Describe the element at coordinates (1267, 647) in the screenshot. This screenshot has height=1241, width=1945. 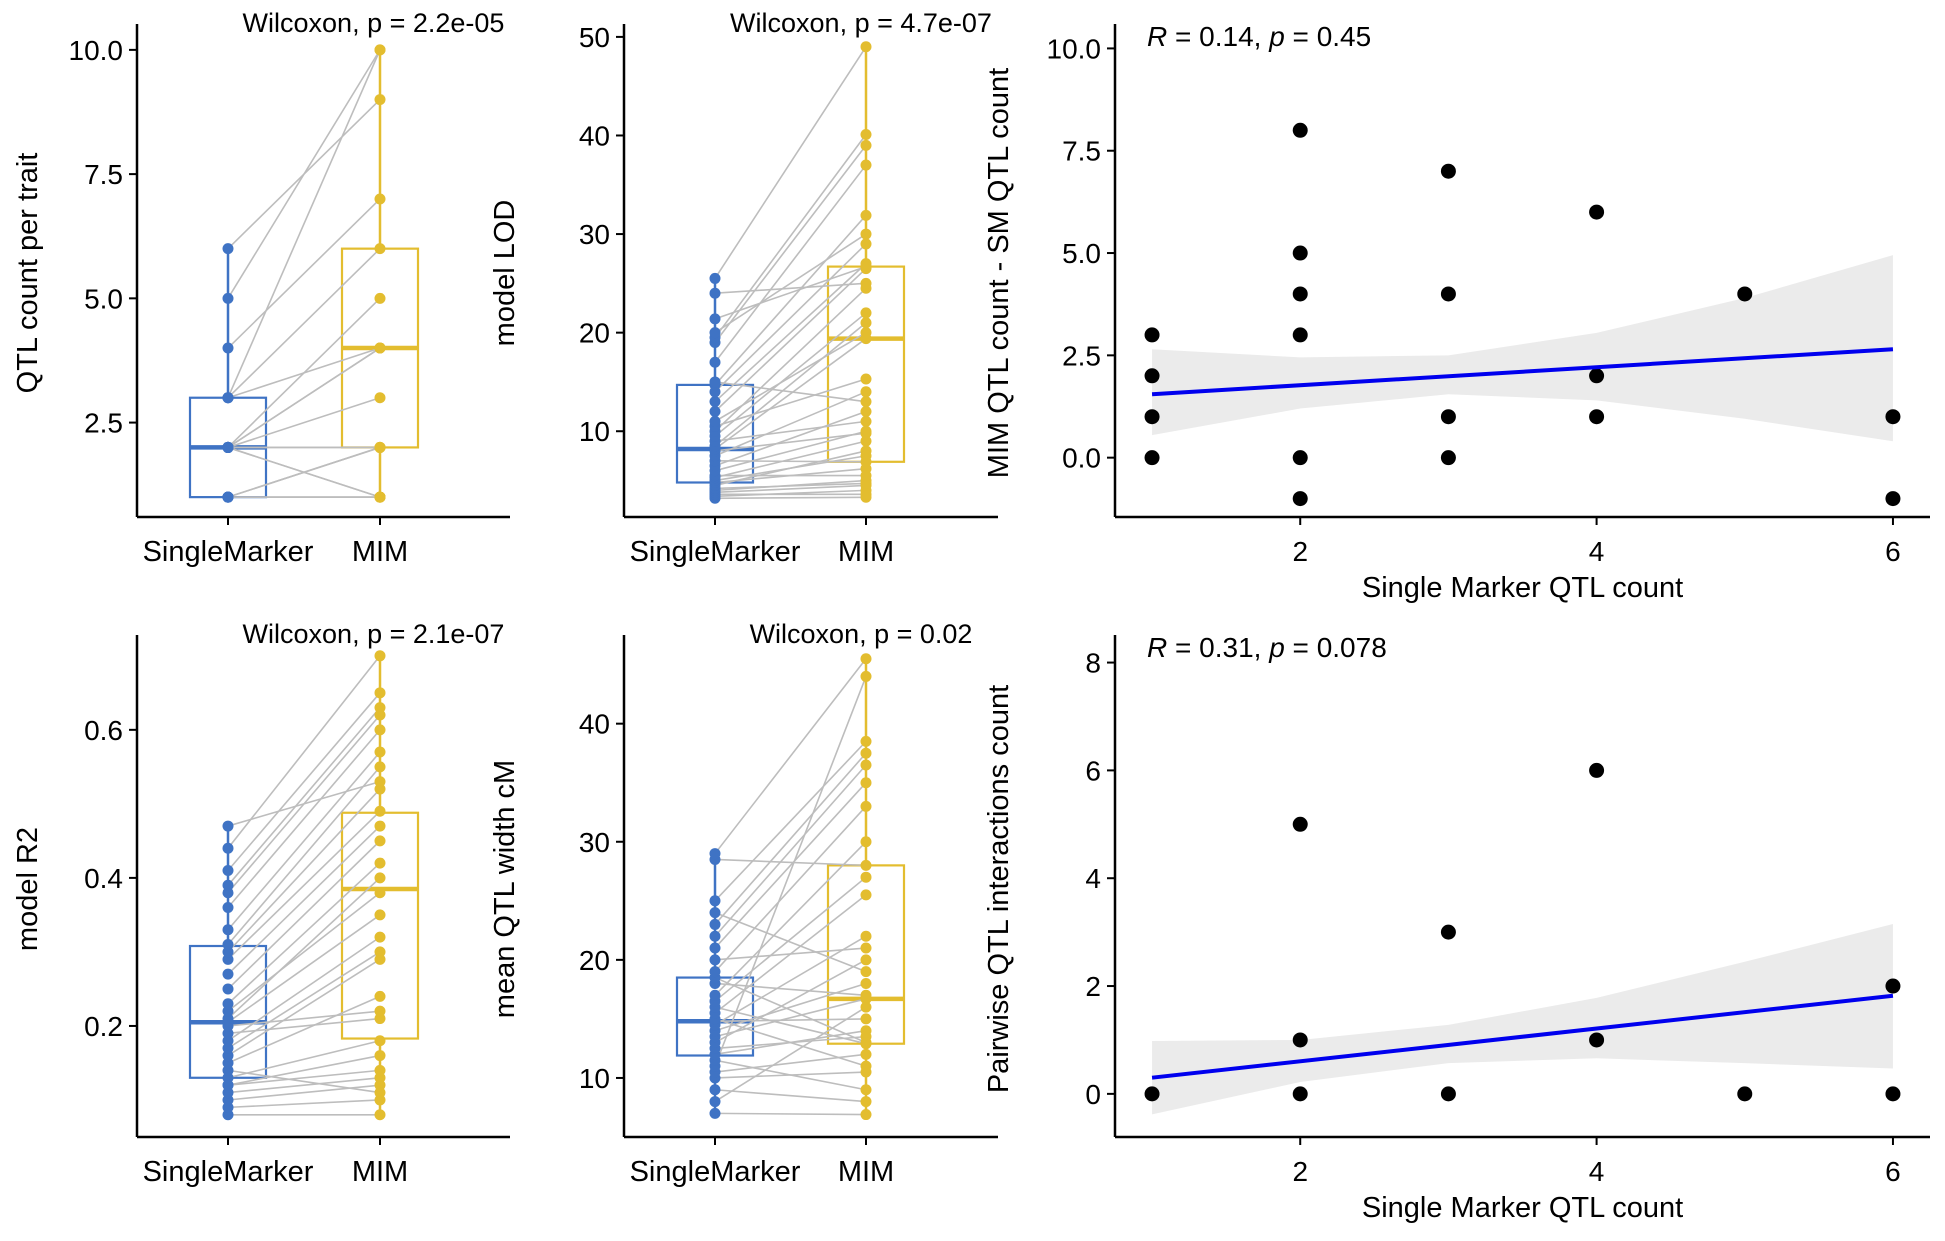
I see `correlation-annotation: R = 0.31, p = 0.078` at that location.